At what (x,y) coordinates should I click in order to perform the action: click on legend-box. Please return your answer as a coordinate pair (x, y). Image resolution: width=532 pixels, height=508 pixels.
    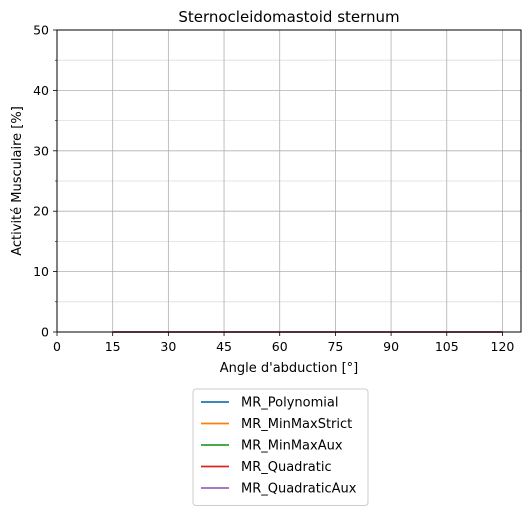
    Looking at the image, I should click on (280, 447).